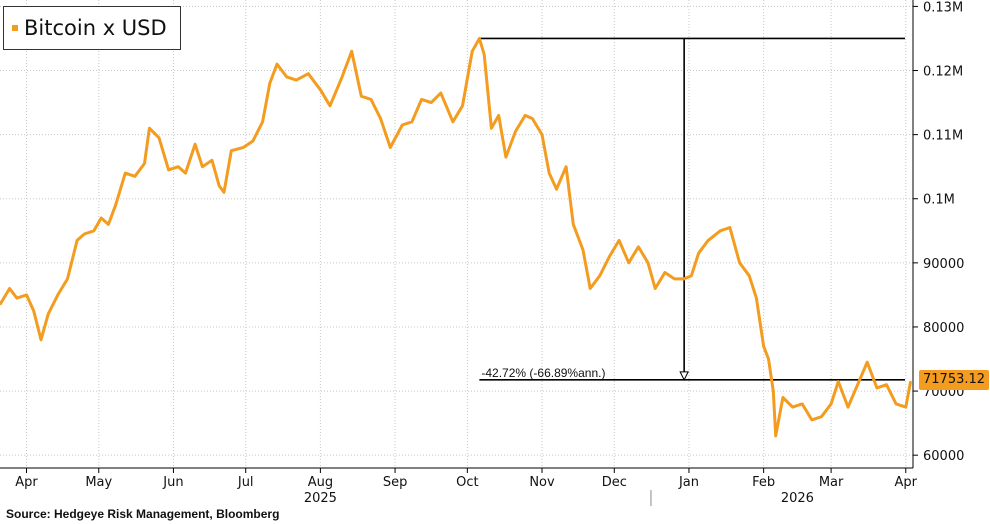 The width and height of the screenshot is (990, 524). What do you see at coordinates (467, 482) in the screenshot?
I see `x-tick-label: Oct` at bounding box center [467, 482].